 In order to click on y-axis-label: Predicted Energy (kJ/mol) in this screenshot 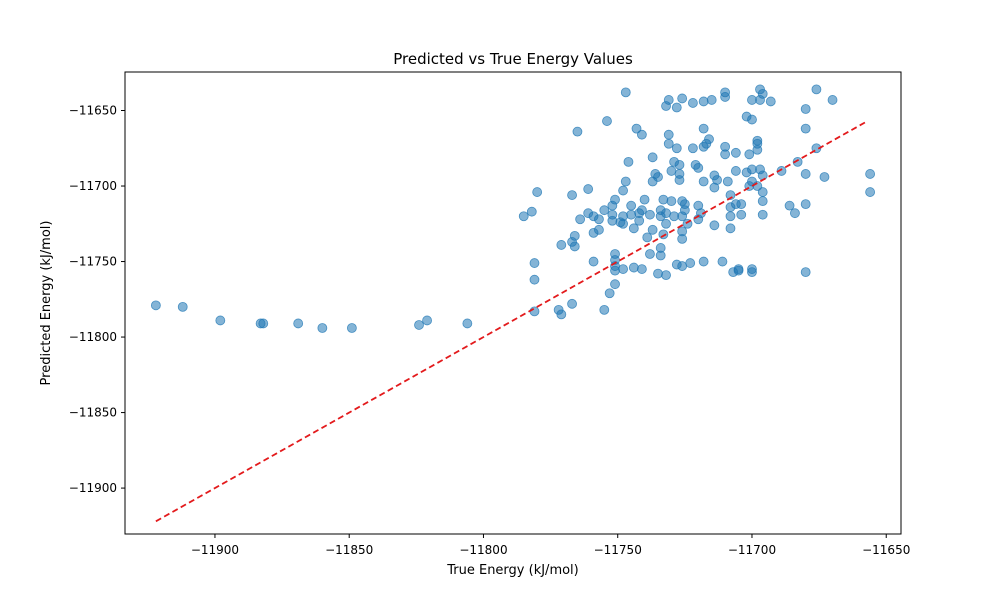, I will do `click(46, 303)`.